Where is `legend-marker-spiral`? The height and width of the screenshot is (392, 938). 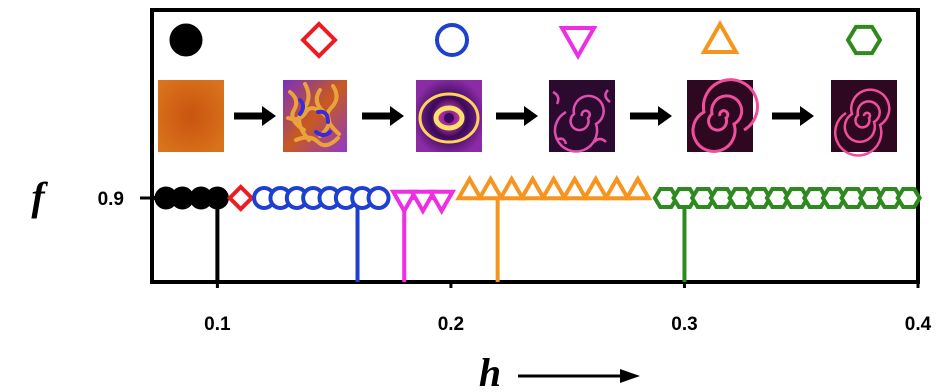 legend-marker-spiral is located at coordinates (720, 36).